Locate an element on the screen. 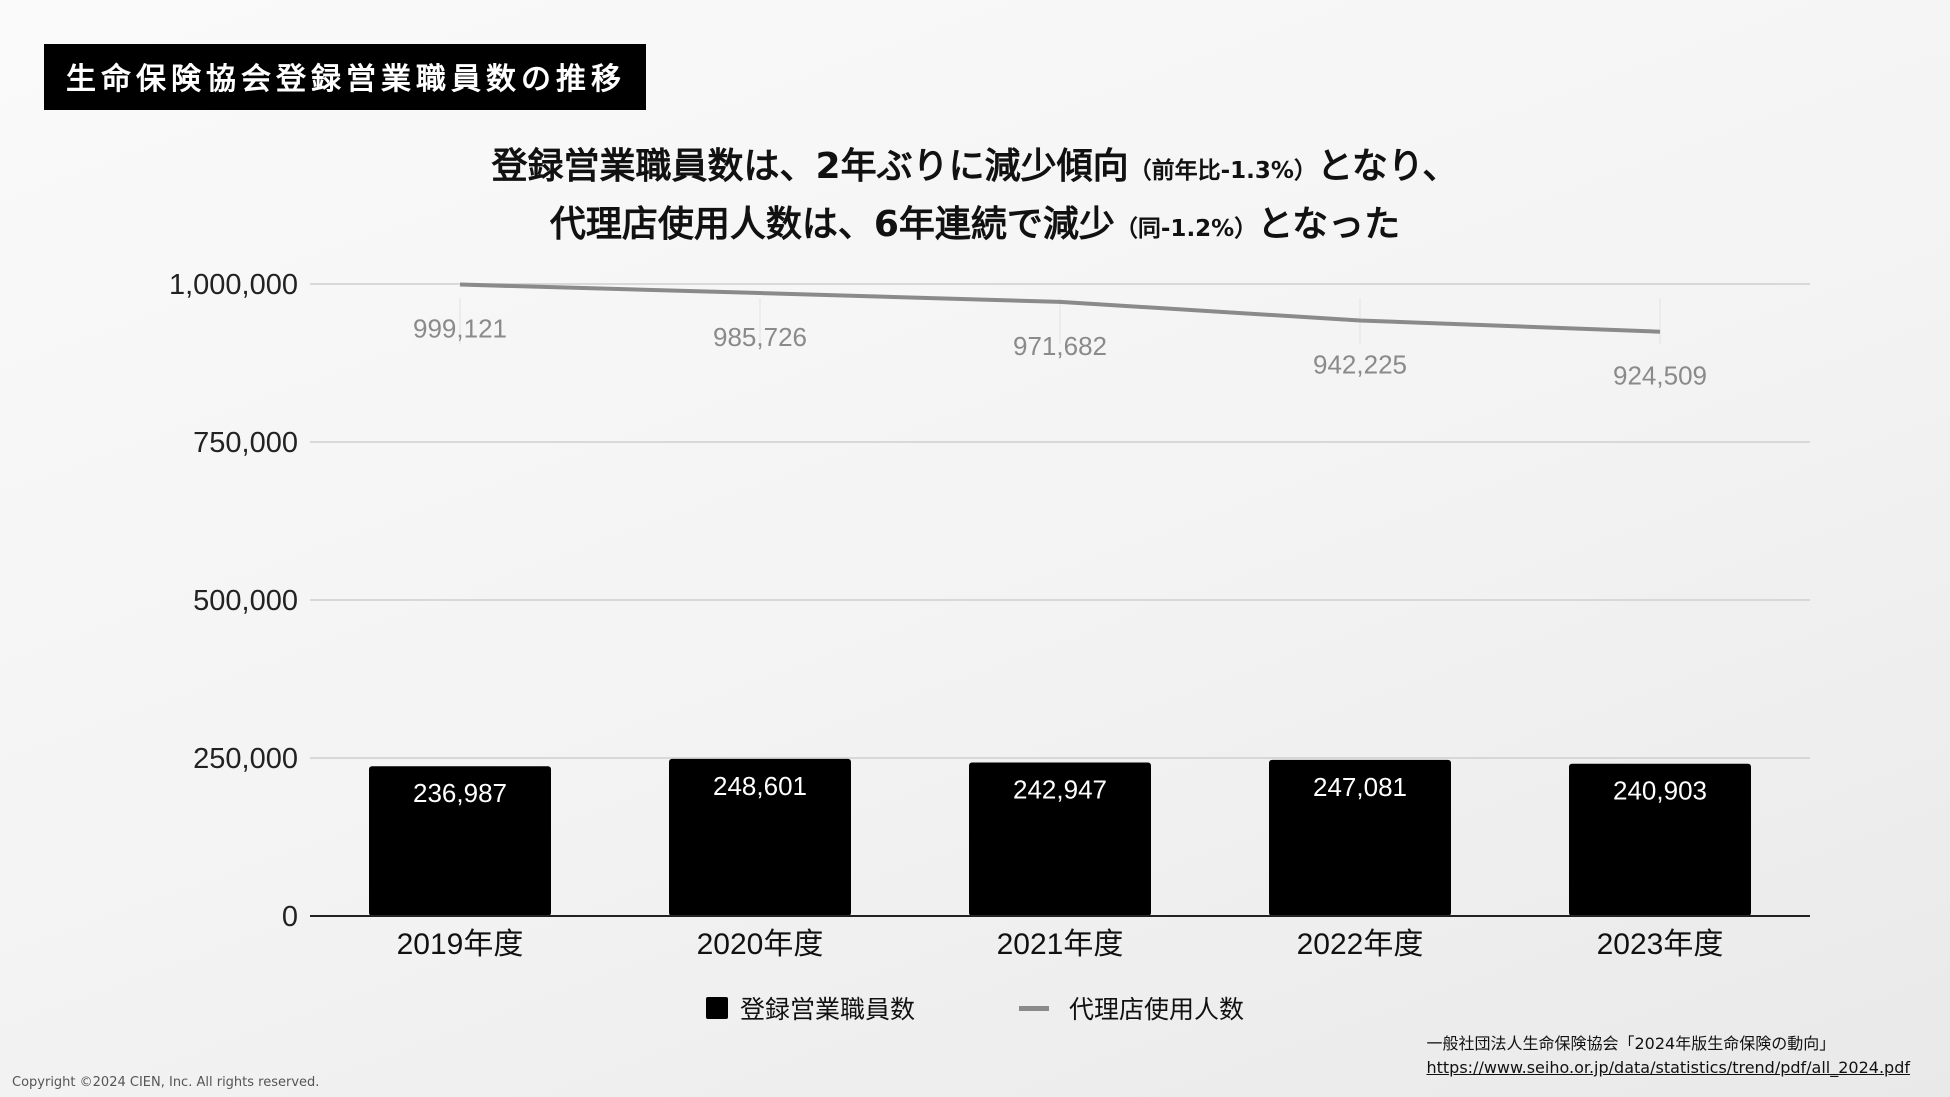 Image resolution: width=1950 pixels, height=1097 pixels. headline-line-2-note: （同-1.2%） is located at coordinates (1186, 229).